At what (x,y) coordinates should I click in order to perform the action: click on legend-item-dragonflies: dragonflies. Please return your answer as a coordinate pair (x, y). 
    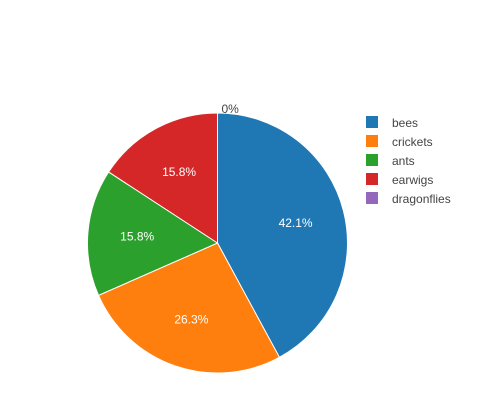
    Looking at the image, I should click on (408, 199).